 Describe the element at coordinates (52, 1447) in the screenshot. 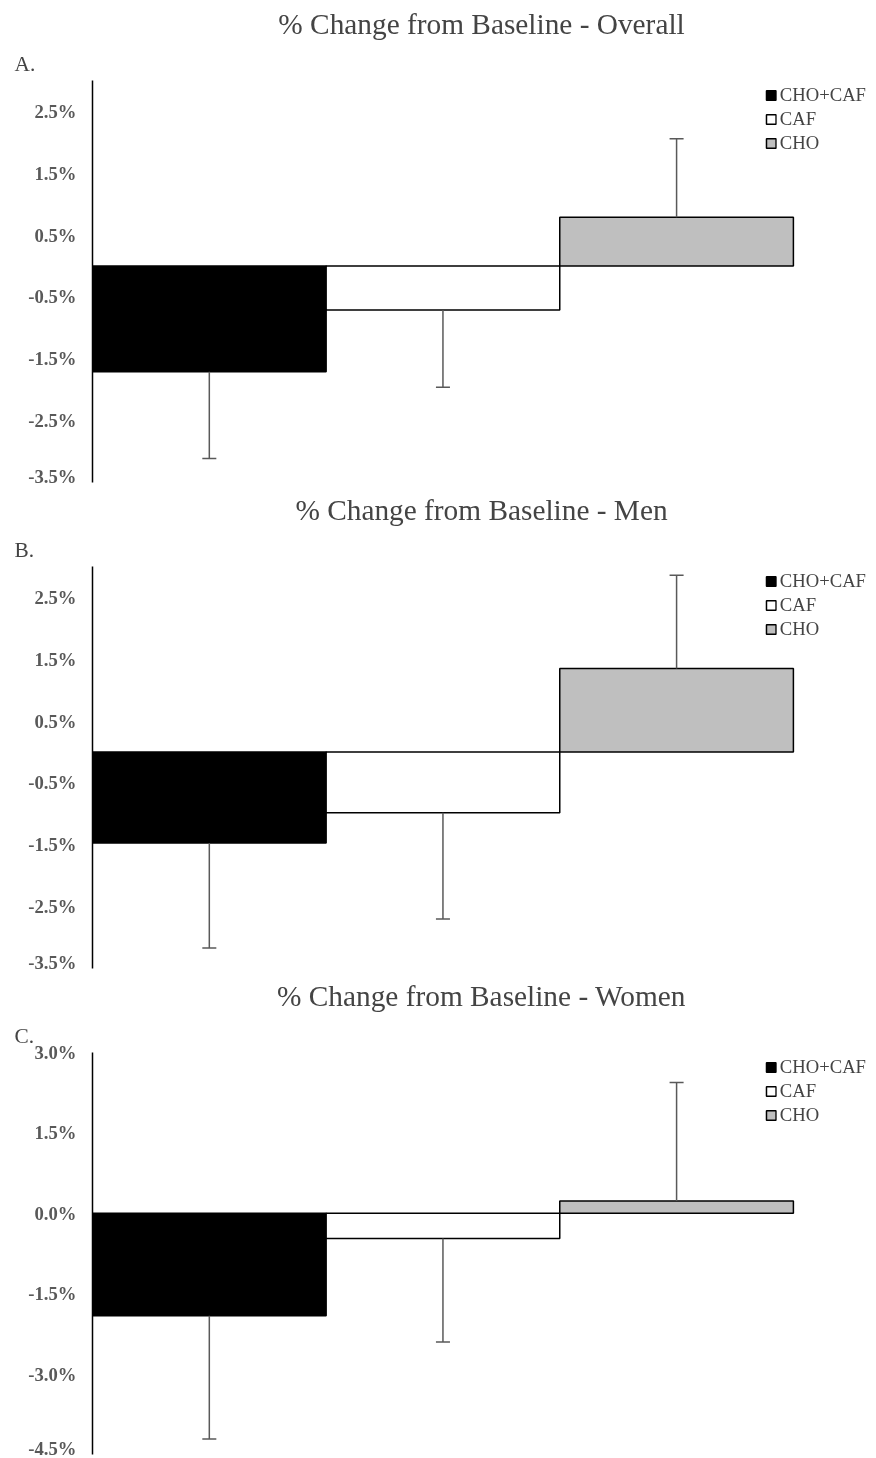

I see `y-tick-label: -4.5%` at that location.